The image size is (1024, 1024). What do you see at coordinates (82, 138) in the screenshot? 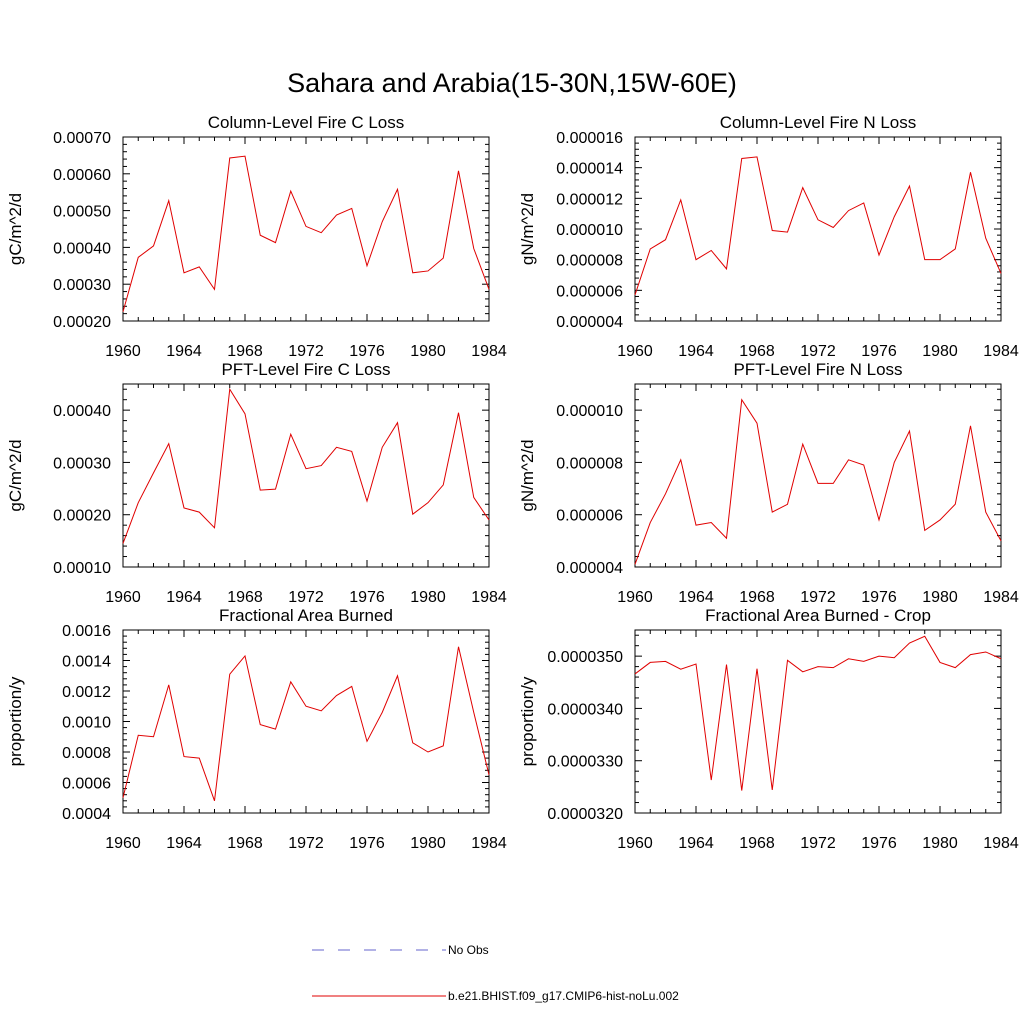
I see `y-tick-label: 0.00070` at bounding box center [82, 138].